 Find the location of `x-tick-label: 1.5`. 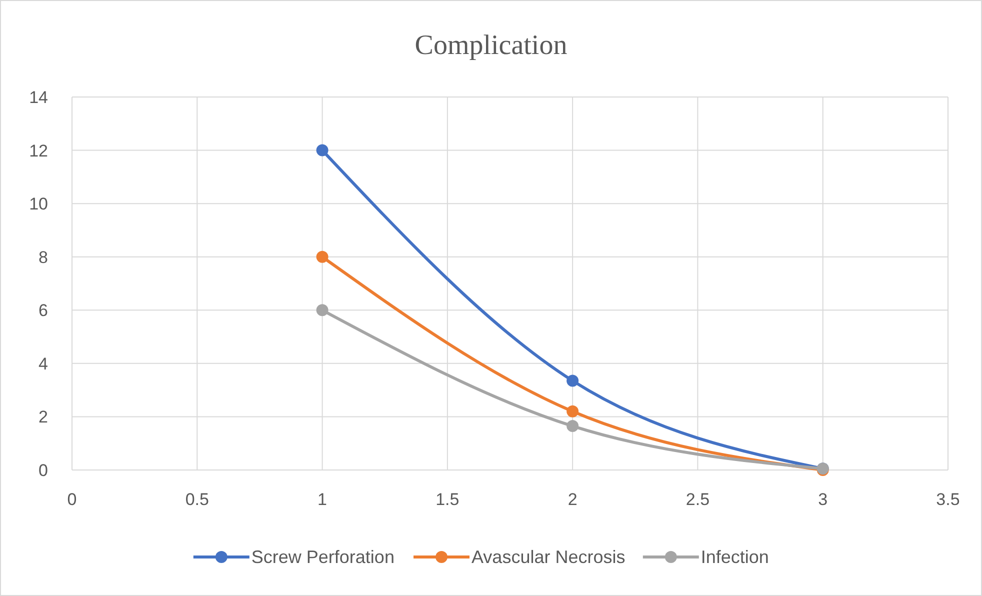

x-tick-label: 1.5 is located at coordinates (448, 499).